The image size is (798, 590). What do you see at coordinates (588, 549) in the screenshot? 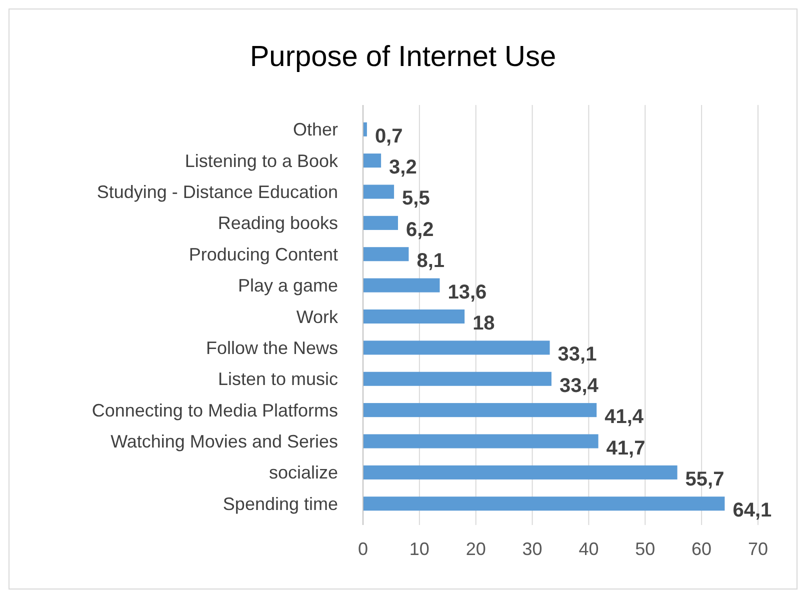
I see `x-tick-label: 40` at bounding box center [588, 549].